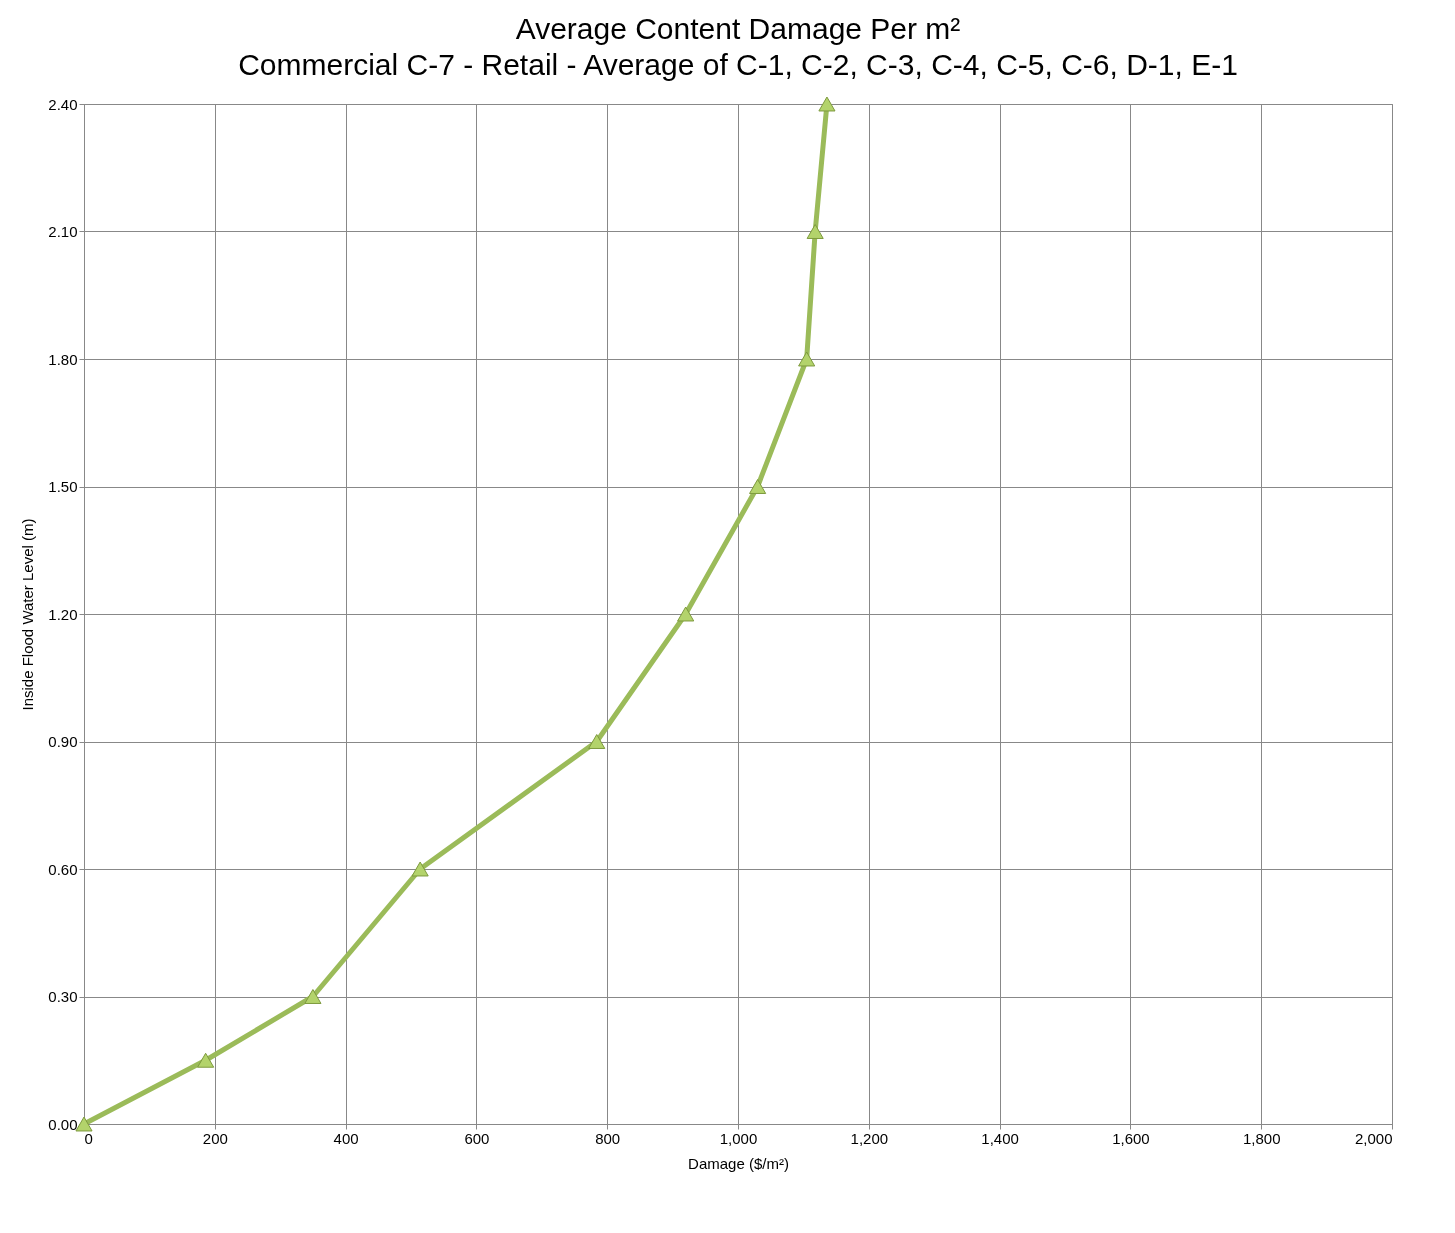  I want to click on y-tick-label: 1.80, so click(63, 359).